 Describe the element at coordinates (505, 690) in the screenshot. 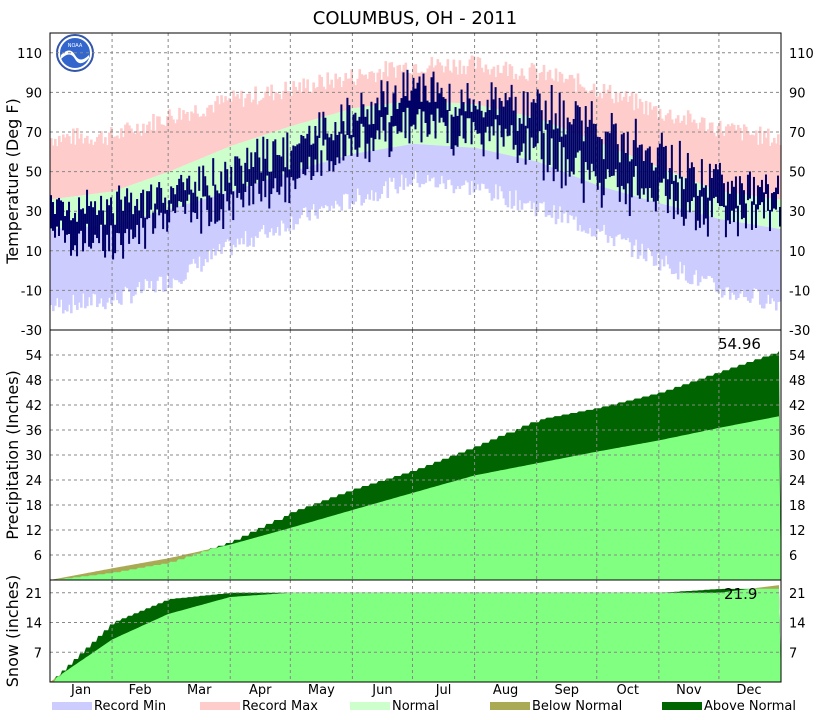

I see `month-label-aug: Aug` at that location.